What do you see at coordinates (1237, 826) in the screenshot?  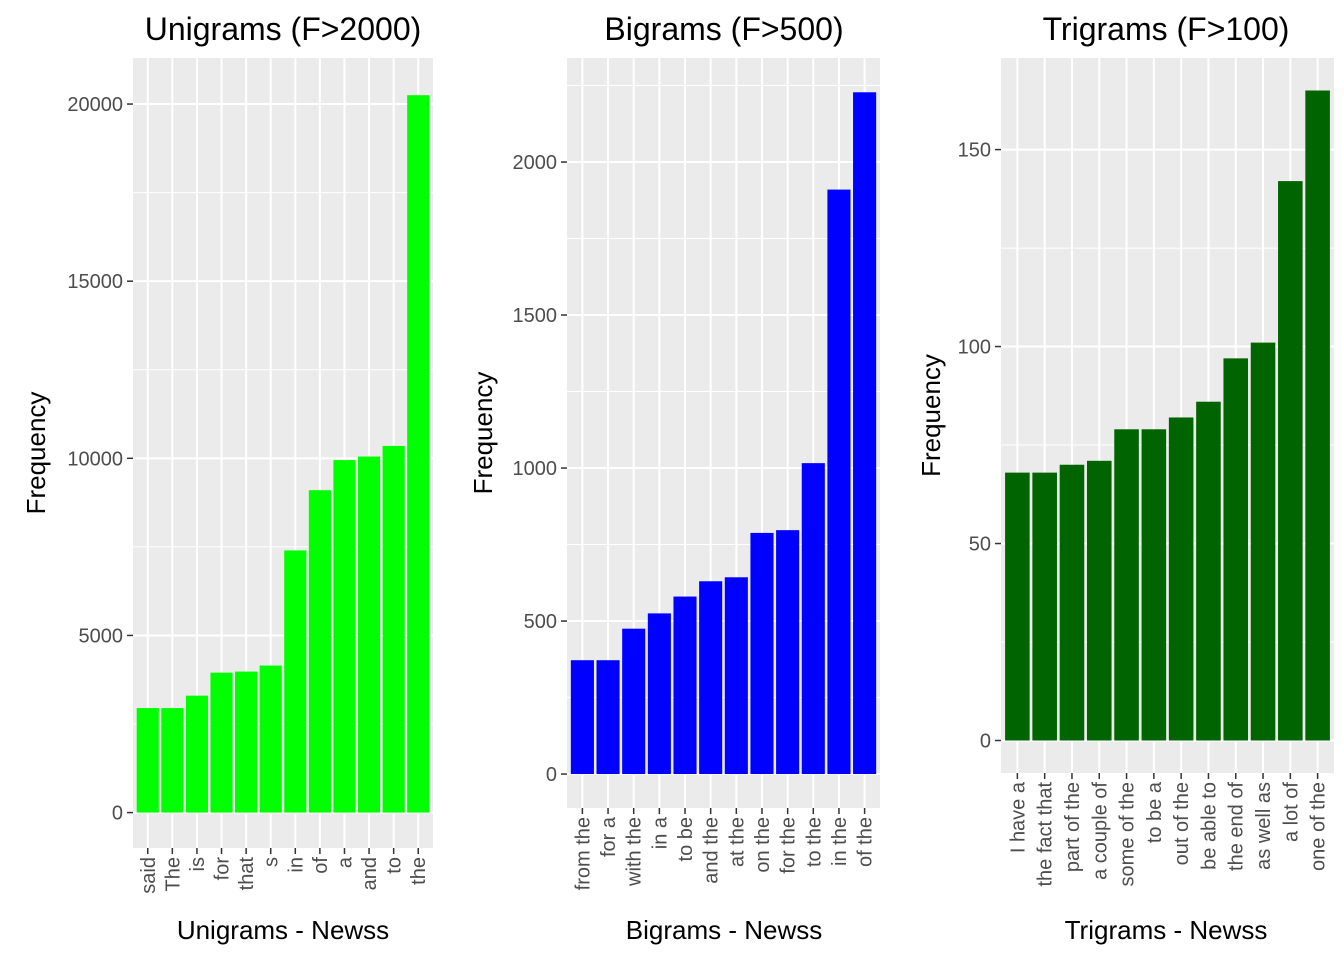 I see `category-label: the end of` at bounding box center [1237, 826].